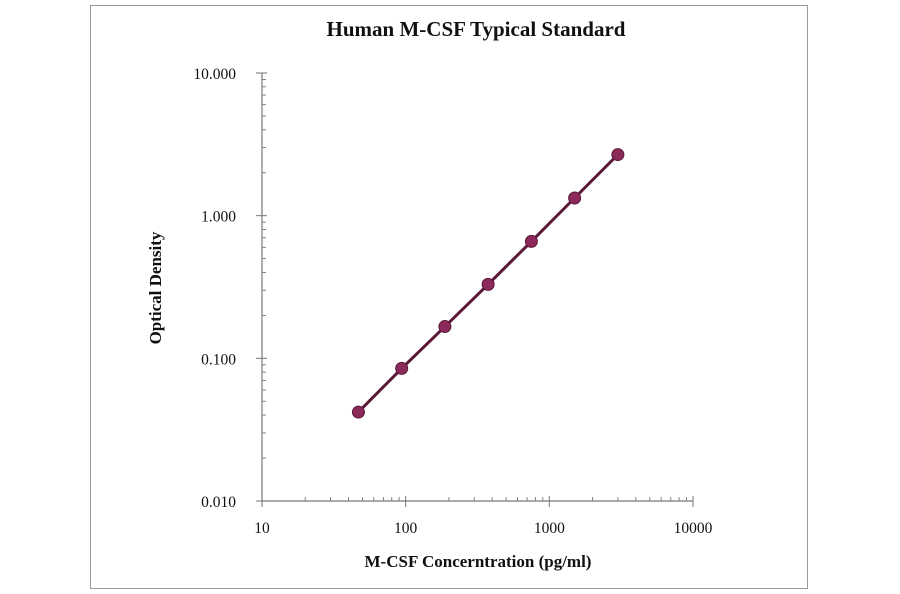  I want to click on x-tick-label: 10000, so click(693, 528).